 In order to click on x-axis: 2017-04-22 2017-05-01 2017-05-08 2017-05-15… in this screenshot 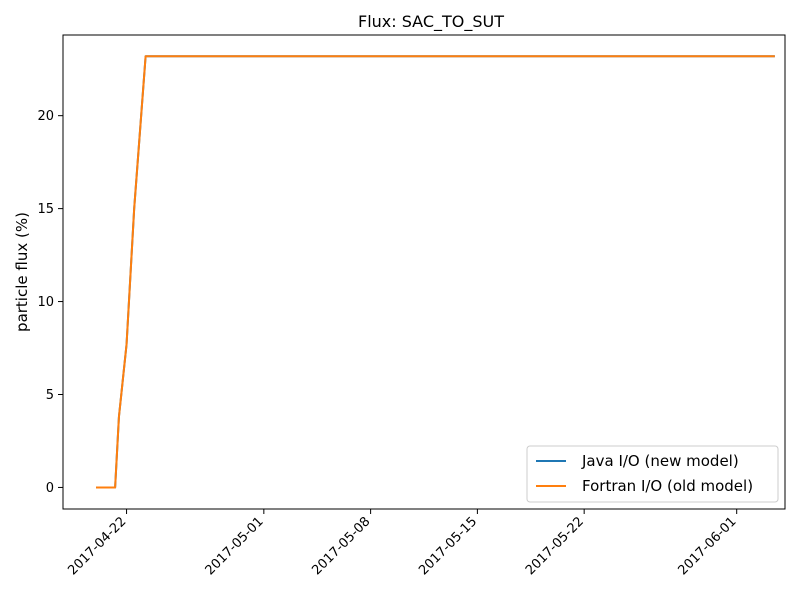, I will do `click(402, 543)`.